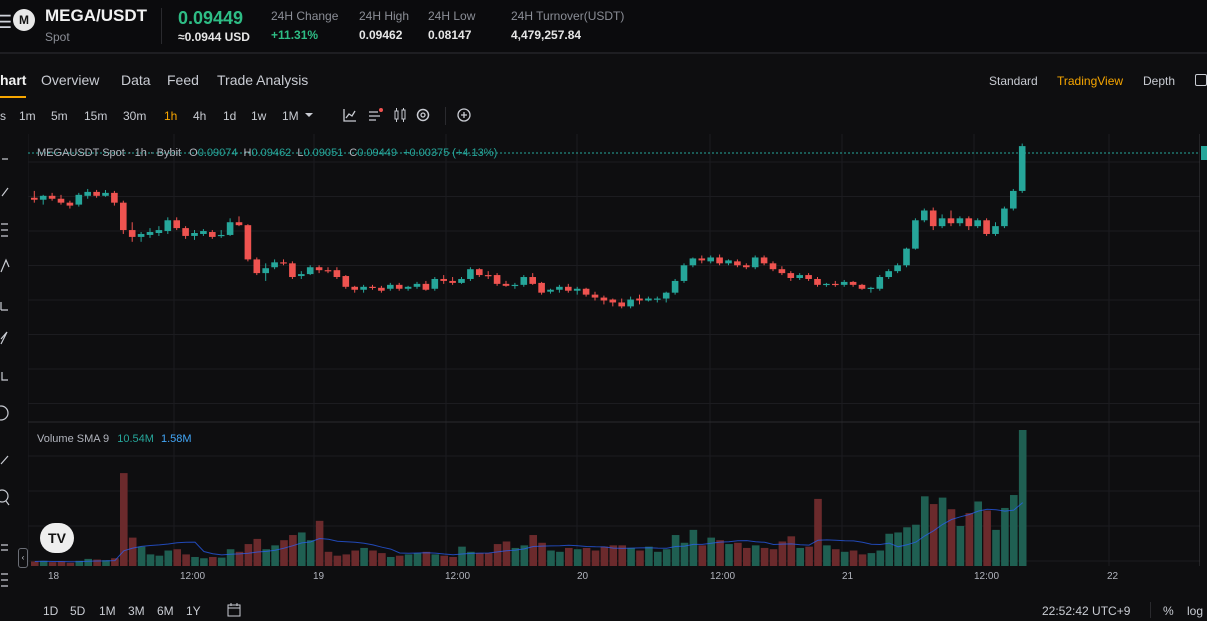 Image resolution: width=1207 pixels, height=621 pixels. What do you see at coordinates (6, 22) in the screenshot?
I see `hamburger-icon: ☰` at bounding box center [6, 22].